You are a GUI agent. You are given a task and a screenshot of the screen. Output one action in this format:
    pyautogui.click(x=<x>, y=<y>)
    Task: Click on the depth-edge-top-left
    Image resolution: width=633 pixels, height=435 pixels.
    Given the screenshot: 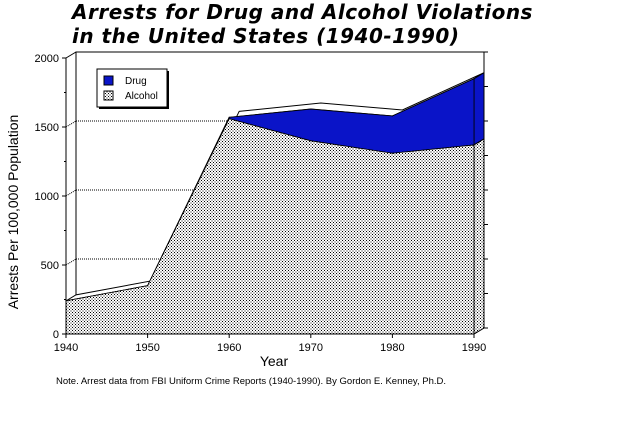 What is the action you would take?
    pyautogui.click(x=71, y=55)
    